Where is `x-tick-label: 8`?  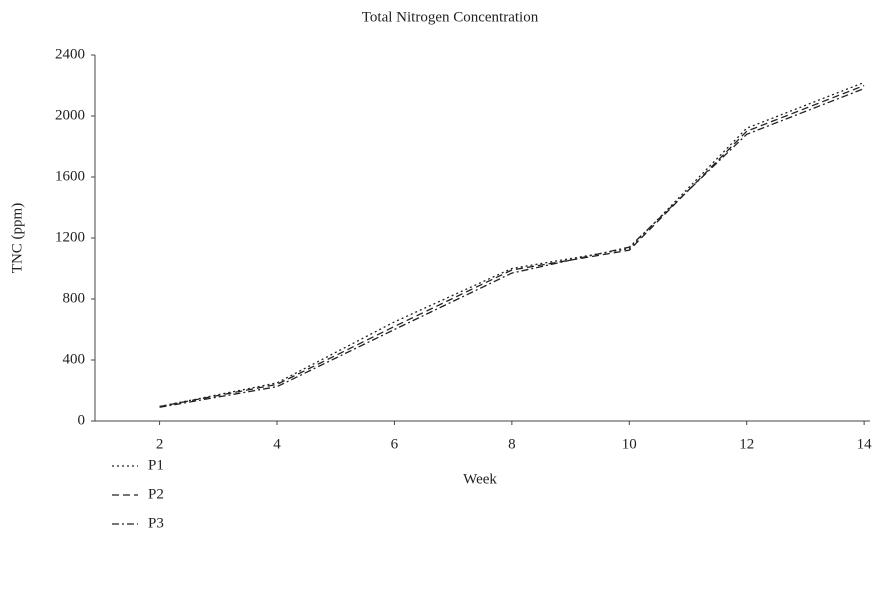
x-tick-label: 8 is located at coordinates (512, 444).